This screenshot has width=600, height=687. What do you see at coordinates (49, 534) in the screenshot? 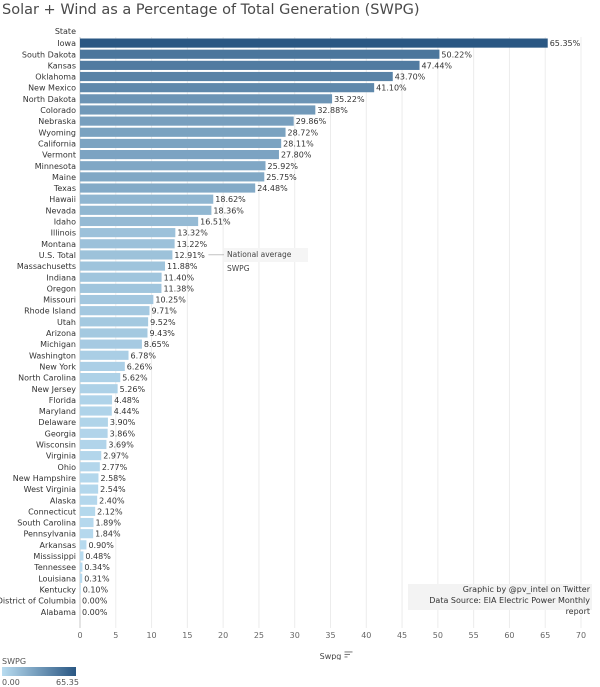
I see `category-label-pennsylvania: Pennsylvania` at bounding box center [49, 534].